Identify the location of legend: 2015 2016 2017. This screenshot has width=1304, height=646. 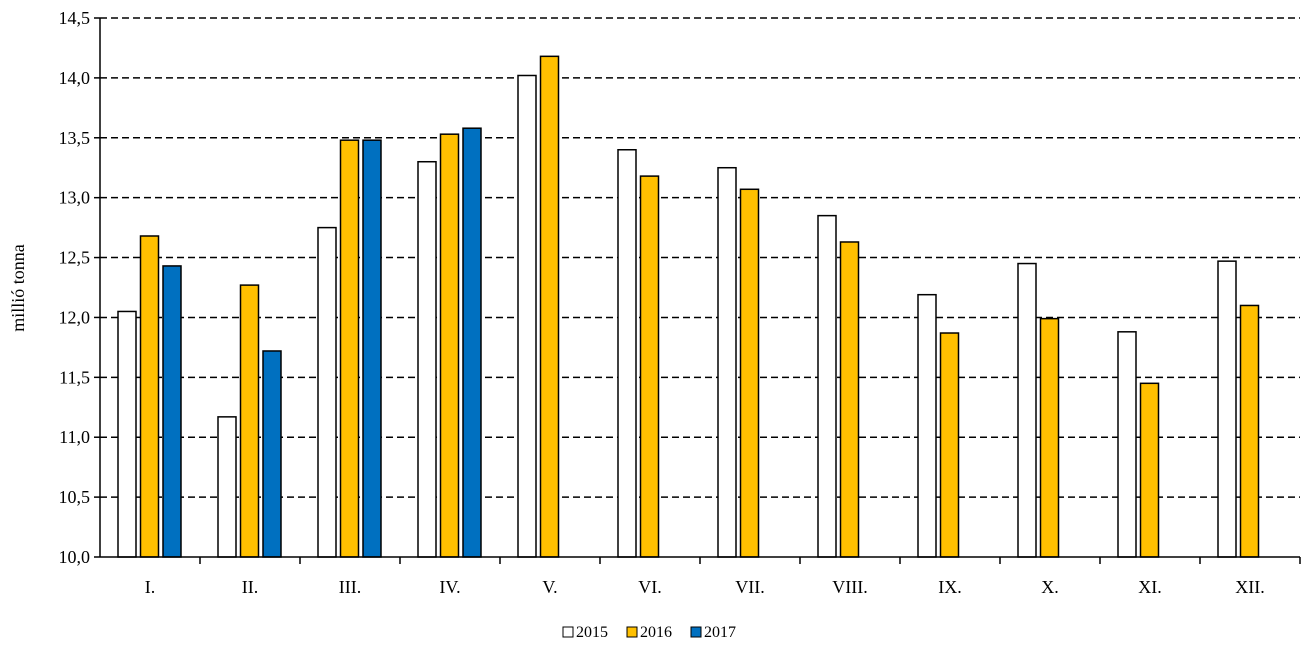
(649, 632).